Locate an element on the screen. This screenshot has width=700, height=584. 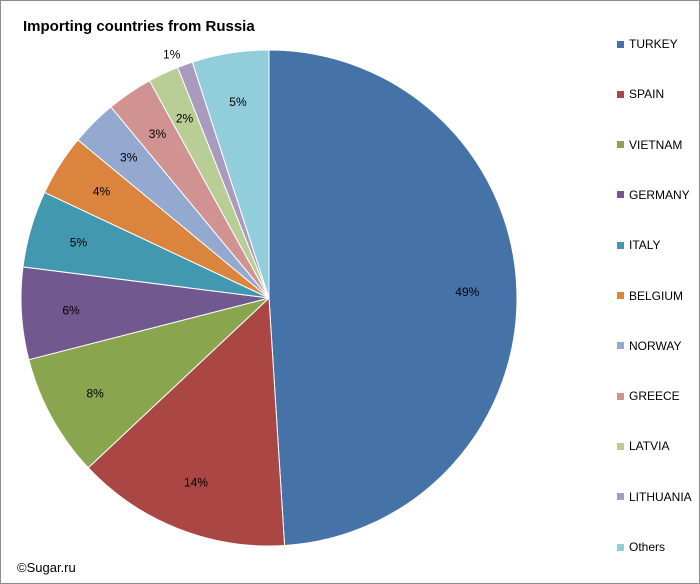
slice-label-spain: 14% is located at coordinates (196, 482).